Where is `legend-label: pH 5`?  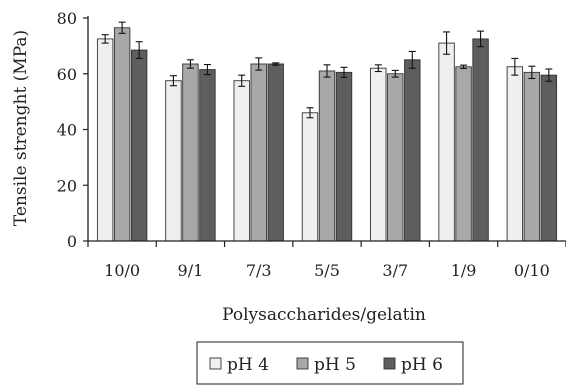
legend-label: pH 5 is located at coordinates (335, 365).